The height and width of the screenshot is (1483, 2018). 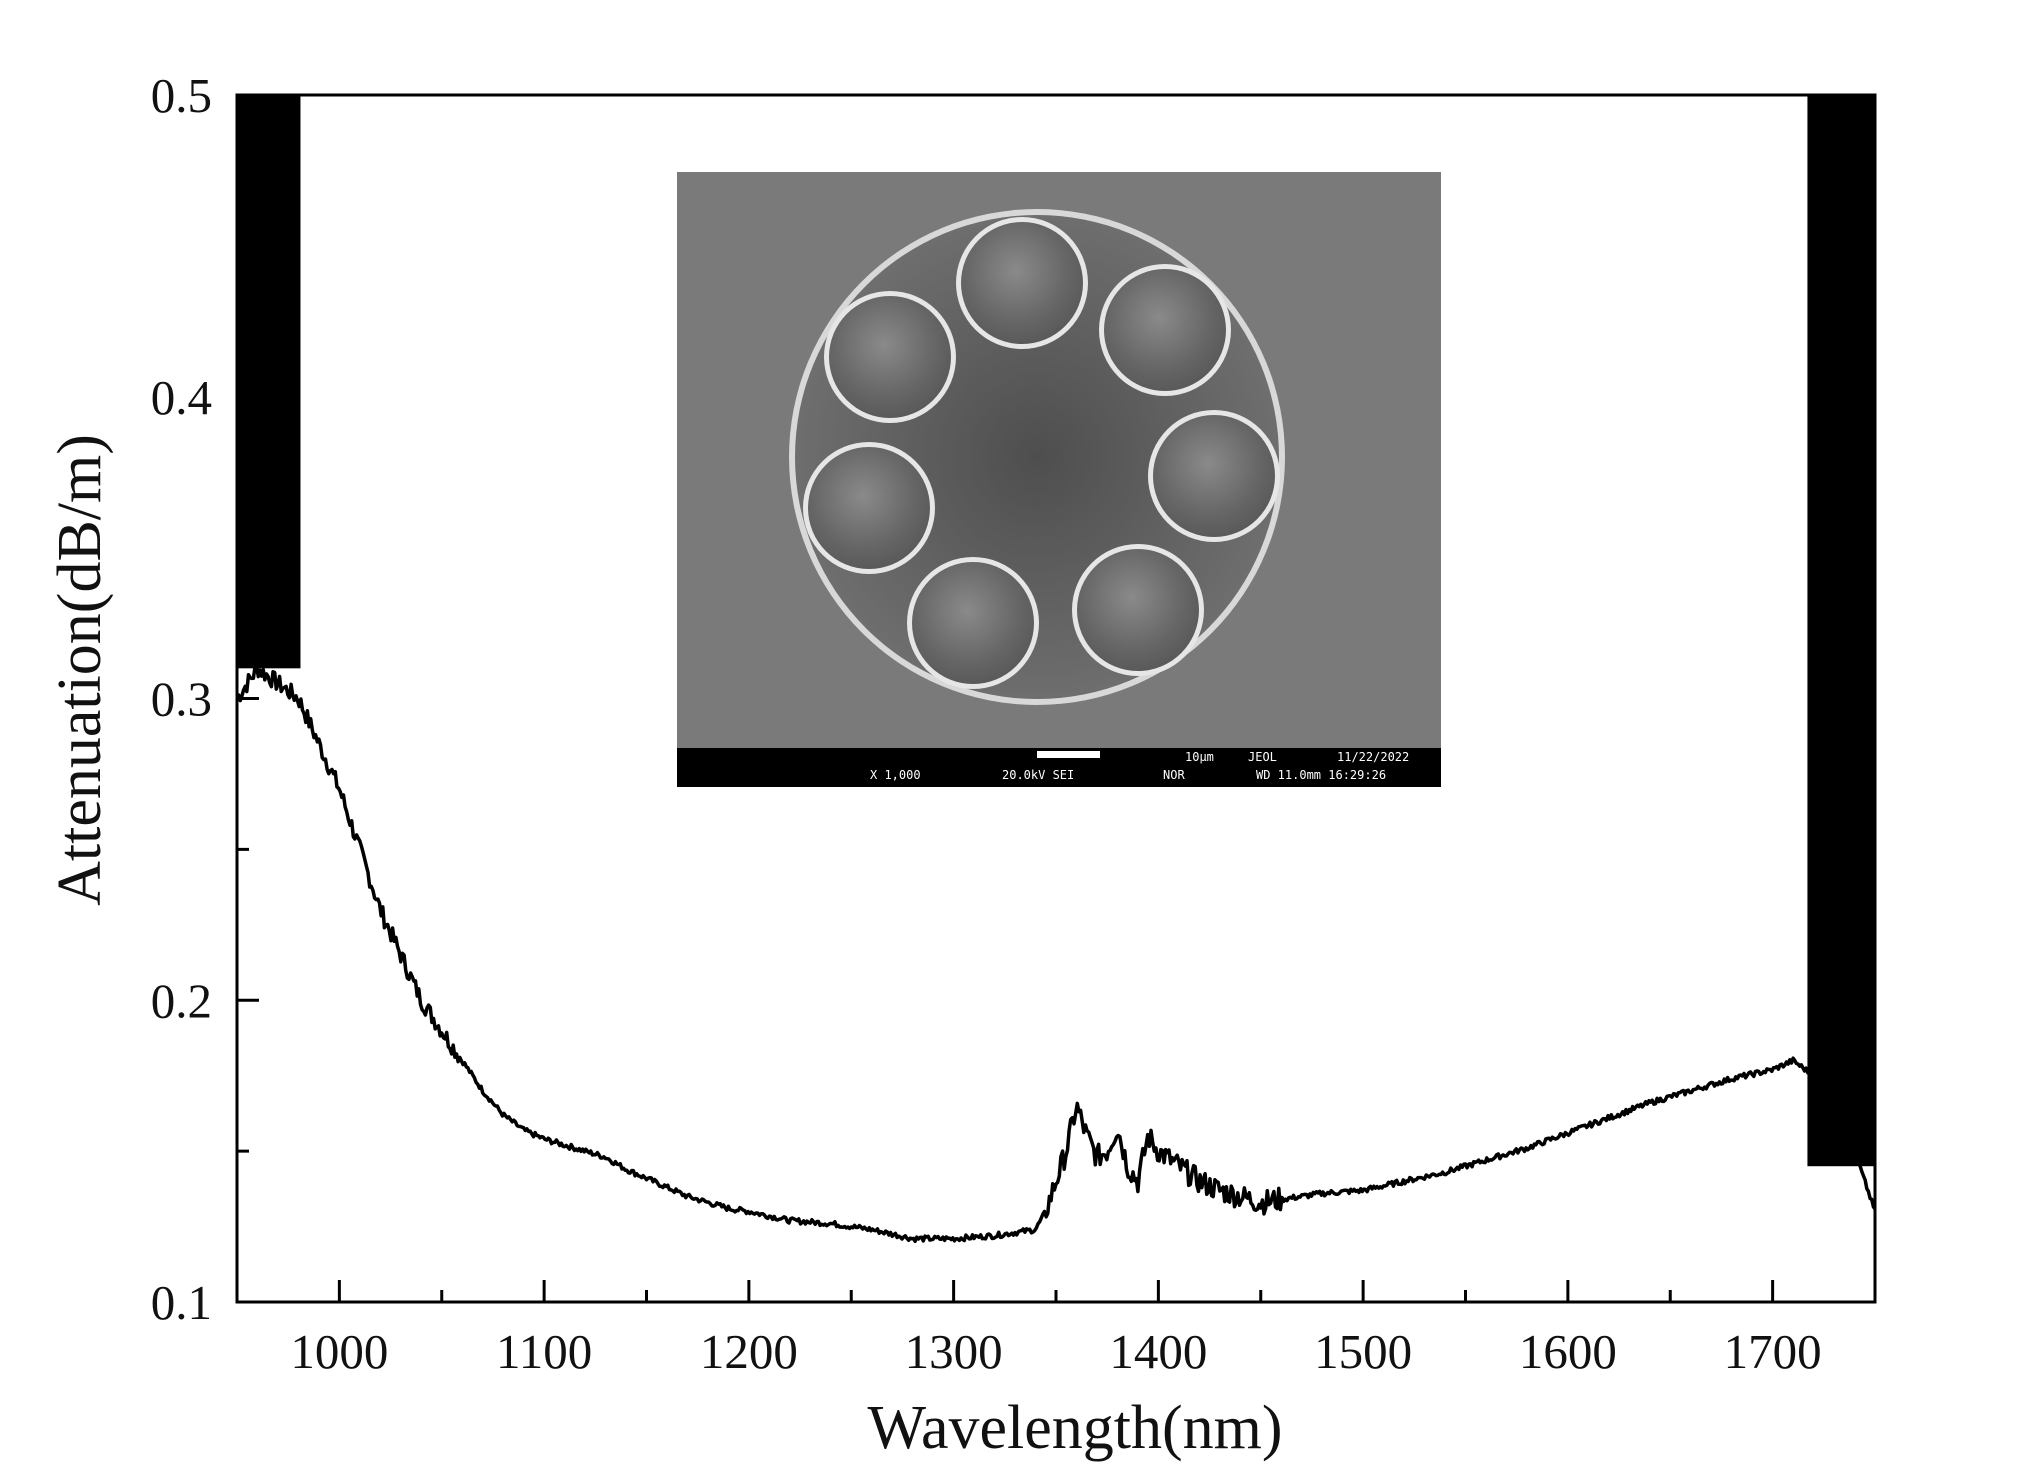 I want to click on y-axis-title: Attenuation(dB/m), so click(x=80, y=670).